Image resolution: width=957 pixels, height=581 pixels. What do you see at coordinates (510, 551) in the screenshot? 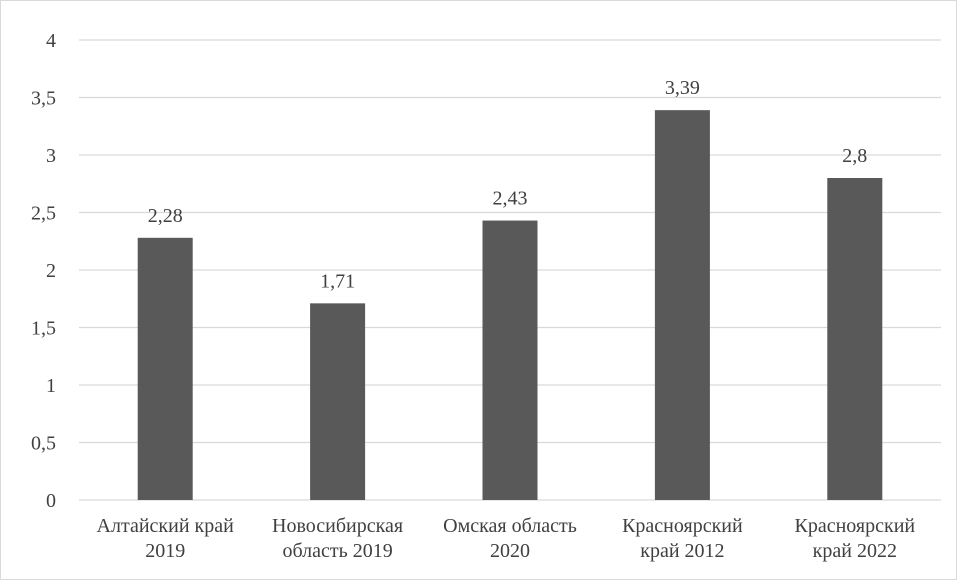
I see `x-tick-label: 2020` at bounding box center [510, 551].